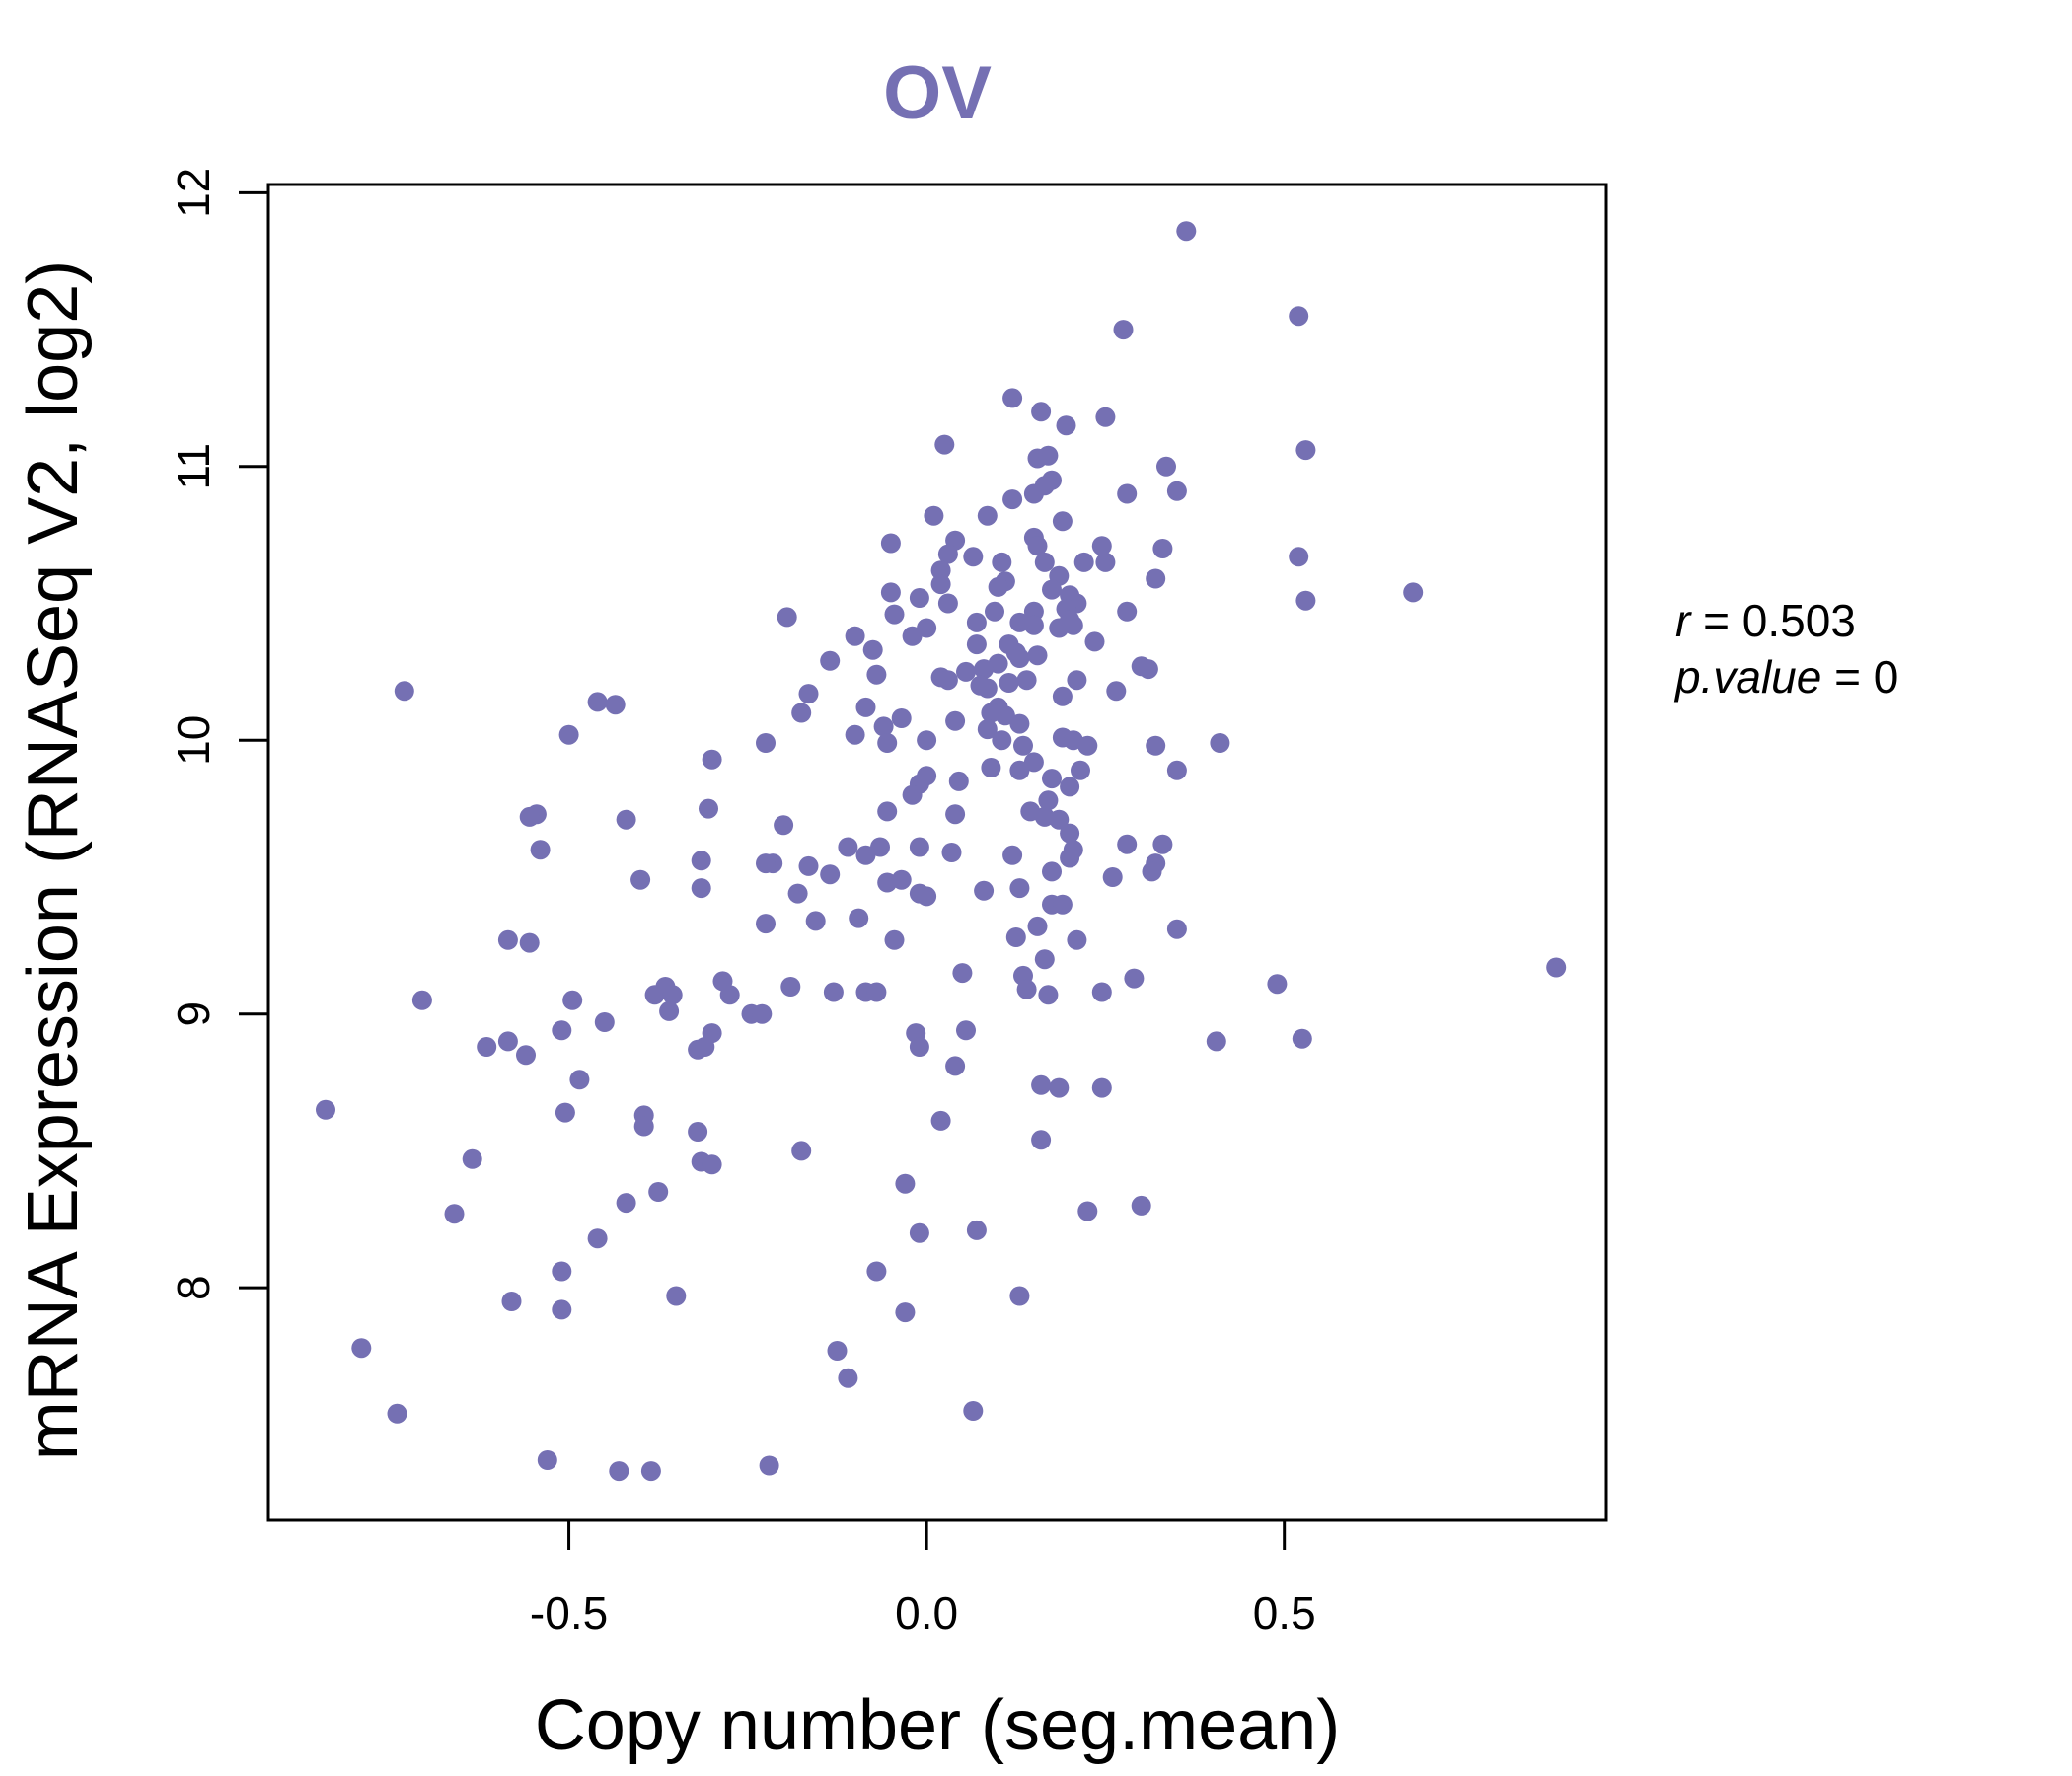 The image size is (2072, 1776). What do you see at coordinates (193, 193) in the screenshot?
I see `y-tick-label: 12` at bounding box center [193, 193].